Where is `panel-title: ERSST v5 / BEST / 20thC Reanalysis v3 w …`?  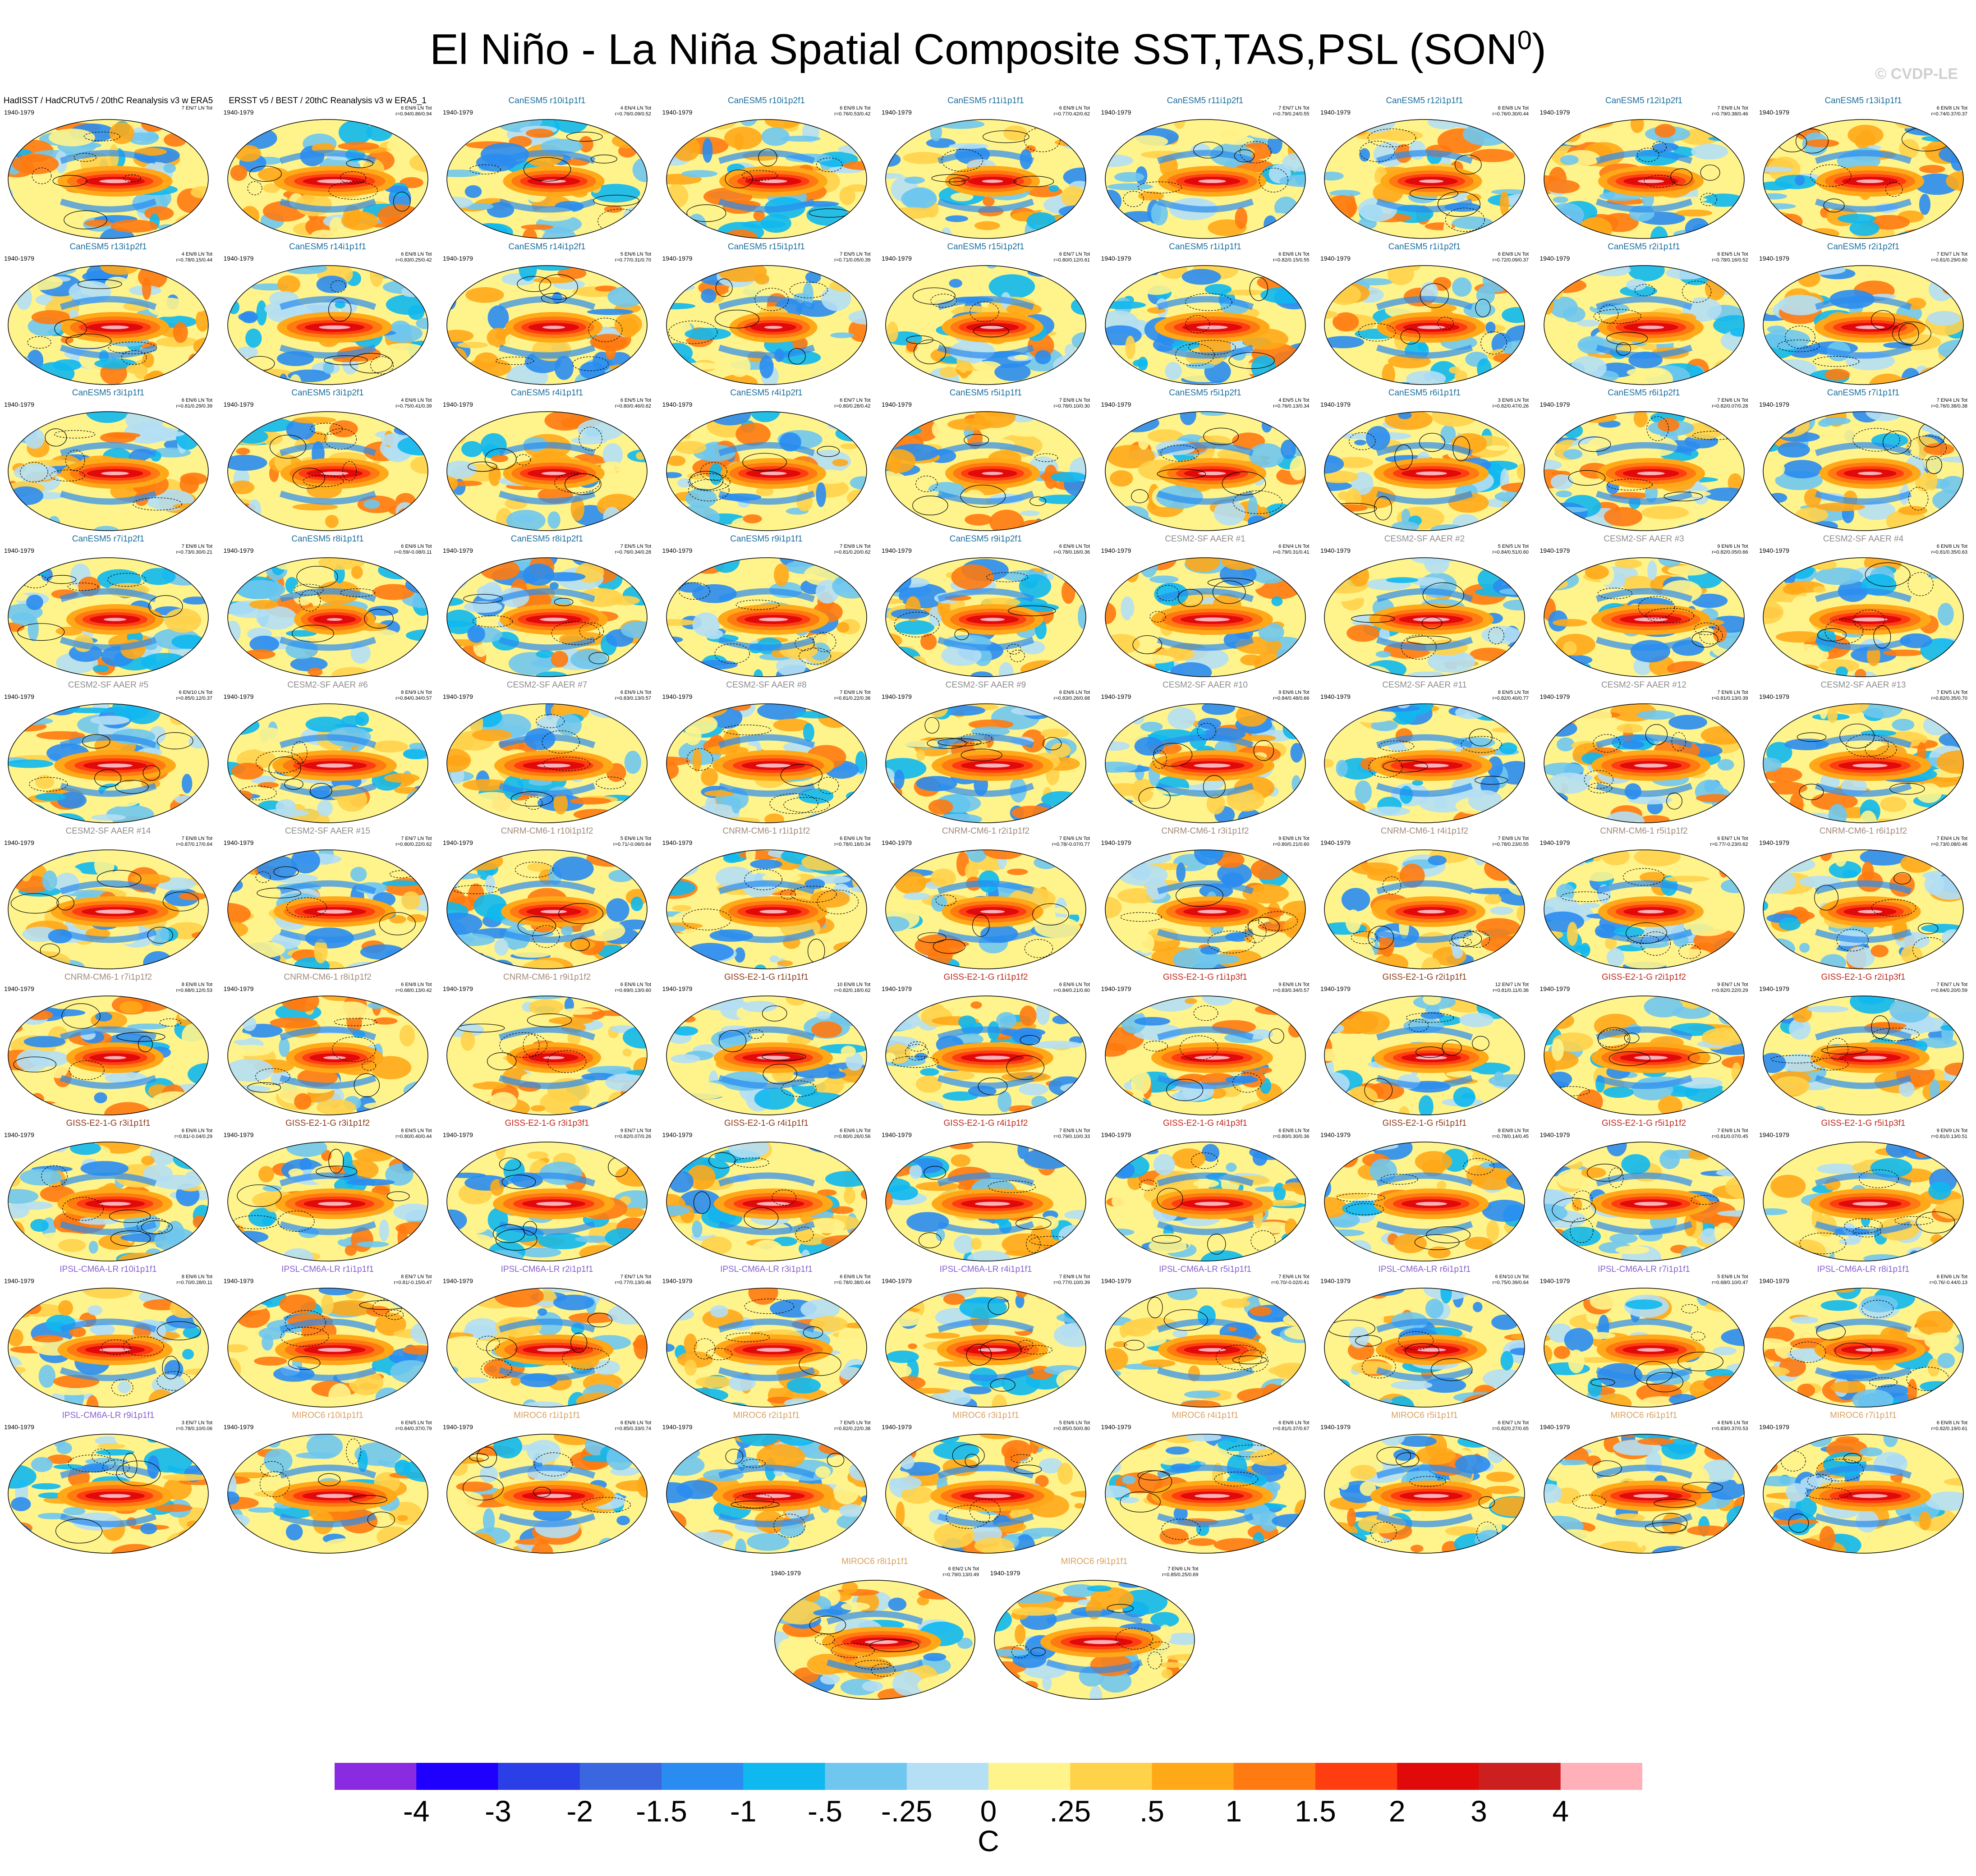
panel-title: ERSST v5 / BEST / 20thC Reanalysis v3 w … is located at coordinates (328, 100).